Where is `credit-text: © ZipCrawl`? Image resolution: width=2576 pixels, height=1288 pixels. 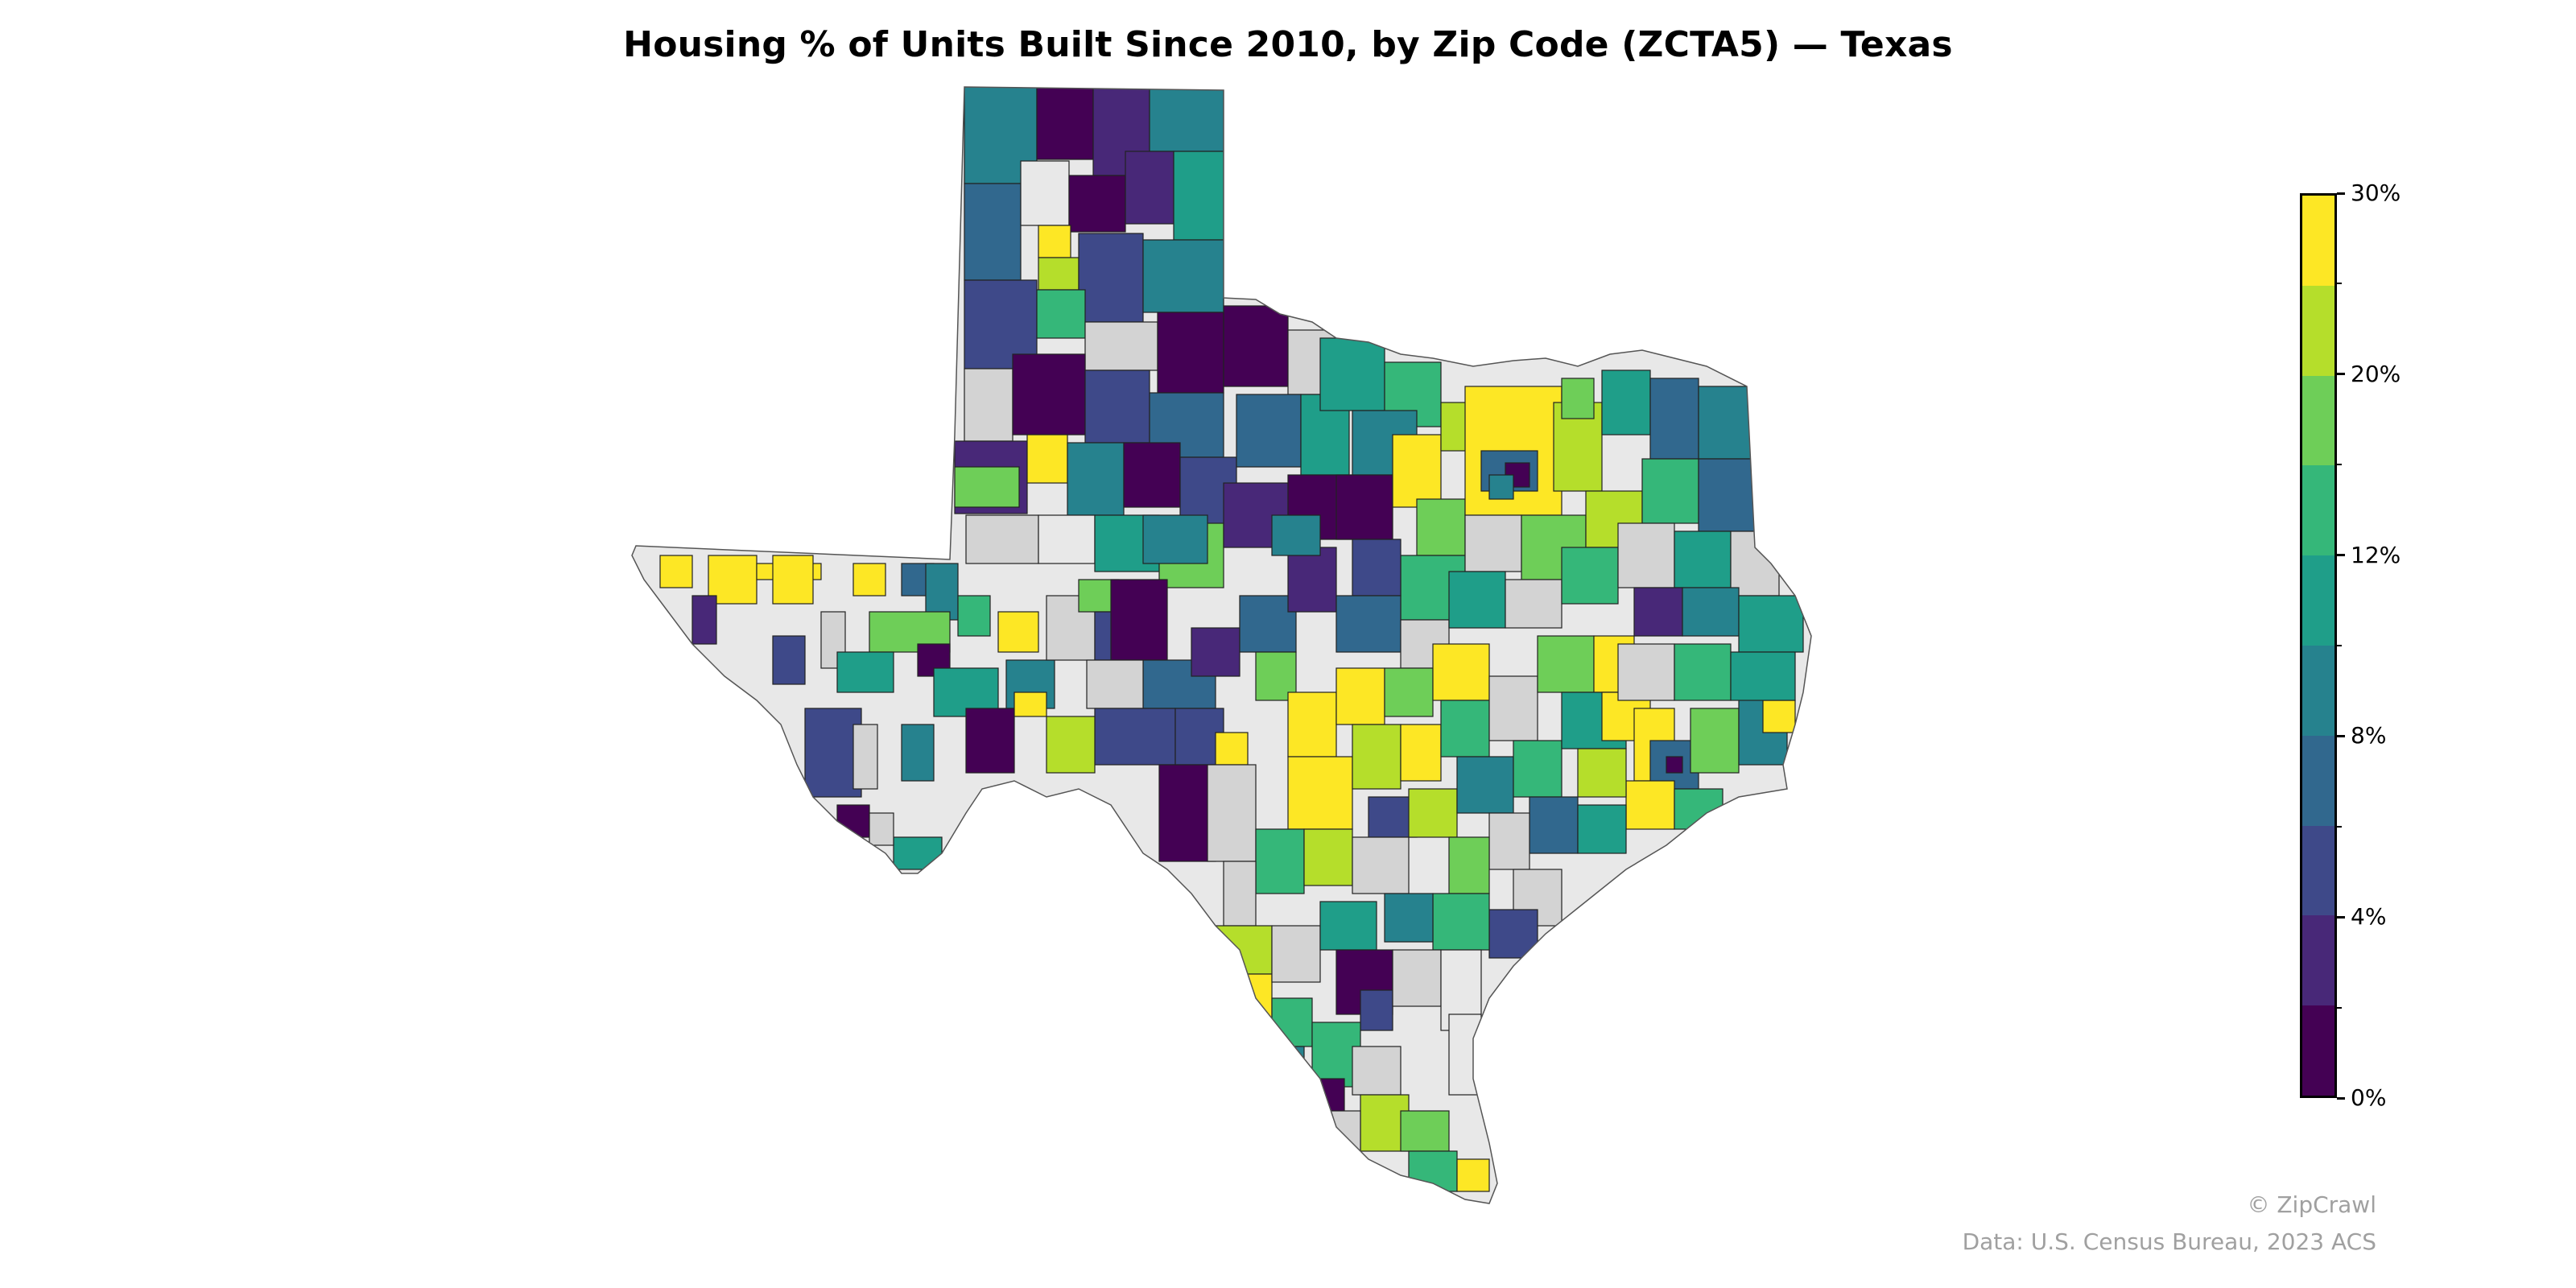
credit-text: © ZipCrawl is located at coordinates (2311, 1204).